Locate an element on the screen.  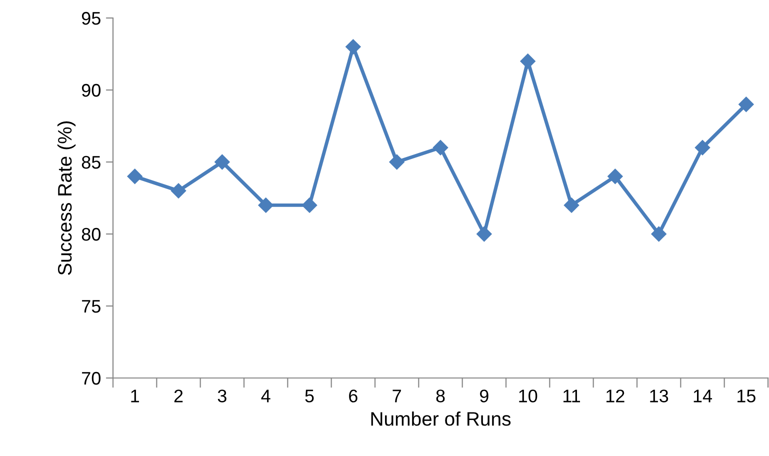
y-tick-label: 85 is located at coordinates (91, 162).